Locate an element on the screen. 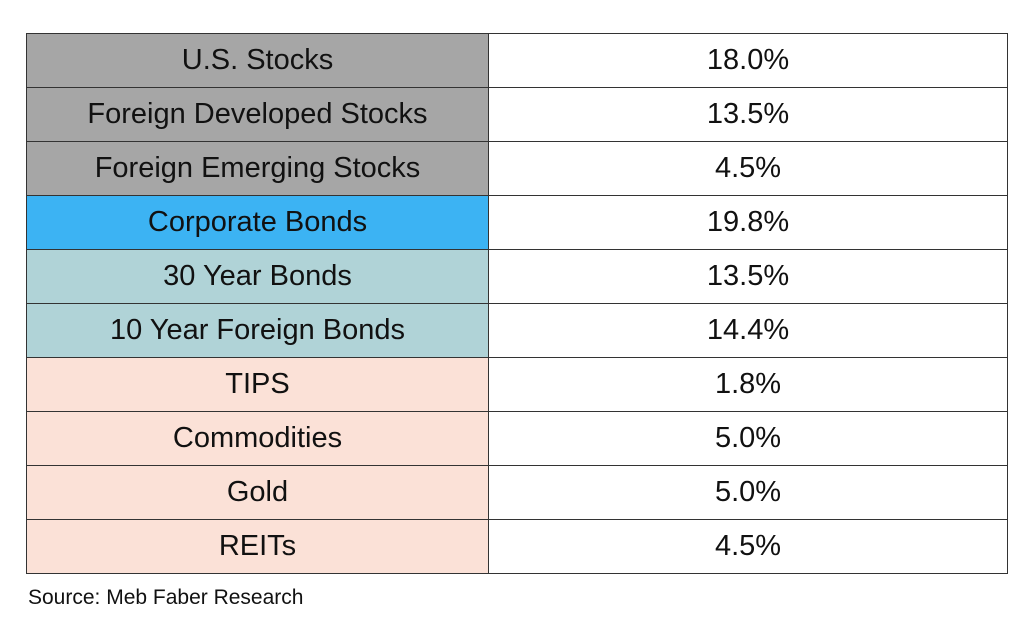 The height and width of the screenshot is (617, 1032). row: Foreign Emerging Stocks 4.5% is located at coordinates (517, 168).